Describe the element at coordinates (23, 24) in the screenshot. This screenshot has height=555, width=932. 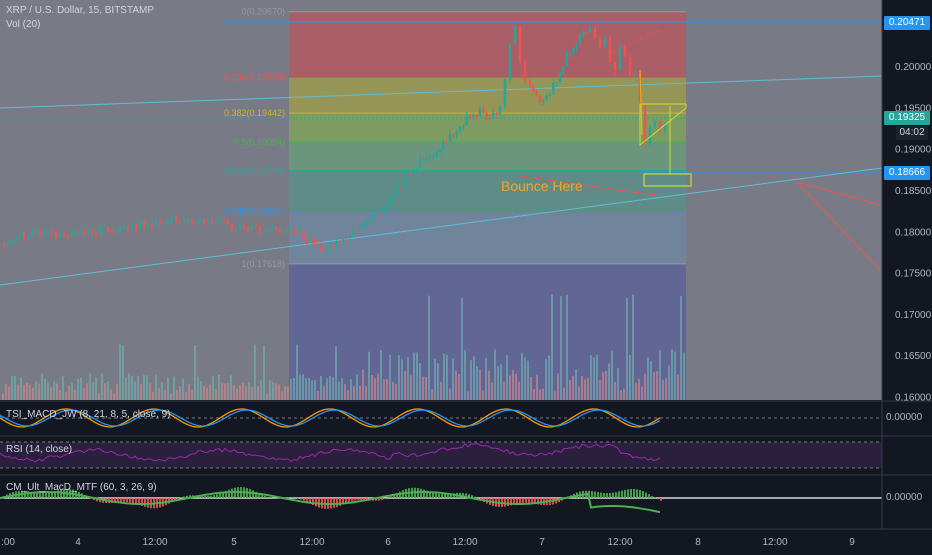
I see `volume-indicator-label: Vol (20)` at that location.